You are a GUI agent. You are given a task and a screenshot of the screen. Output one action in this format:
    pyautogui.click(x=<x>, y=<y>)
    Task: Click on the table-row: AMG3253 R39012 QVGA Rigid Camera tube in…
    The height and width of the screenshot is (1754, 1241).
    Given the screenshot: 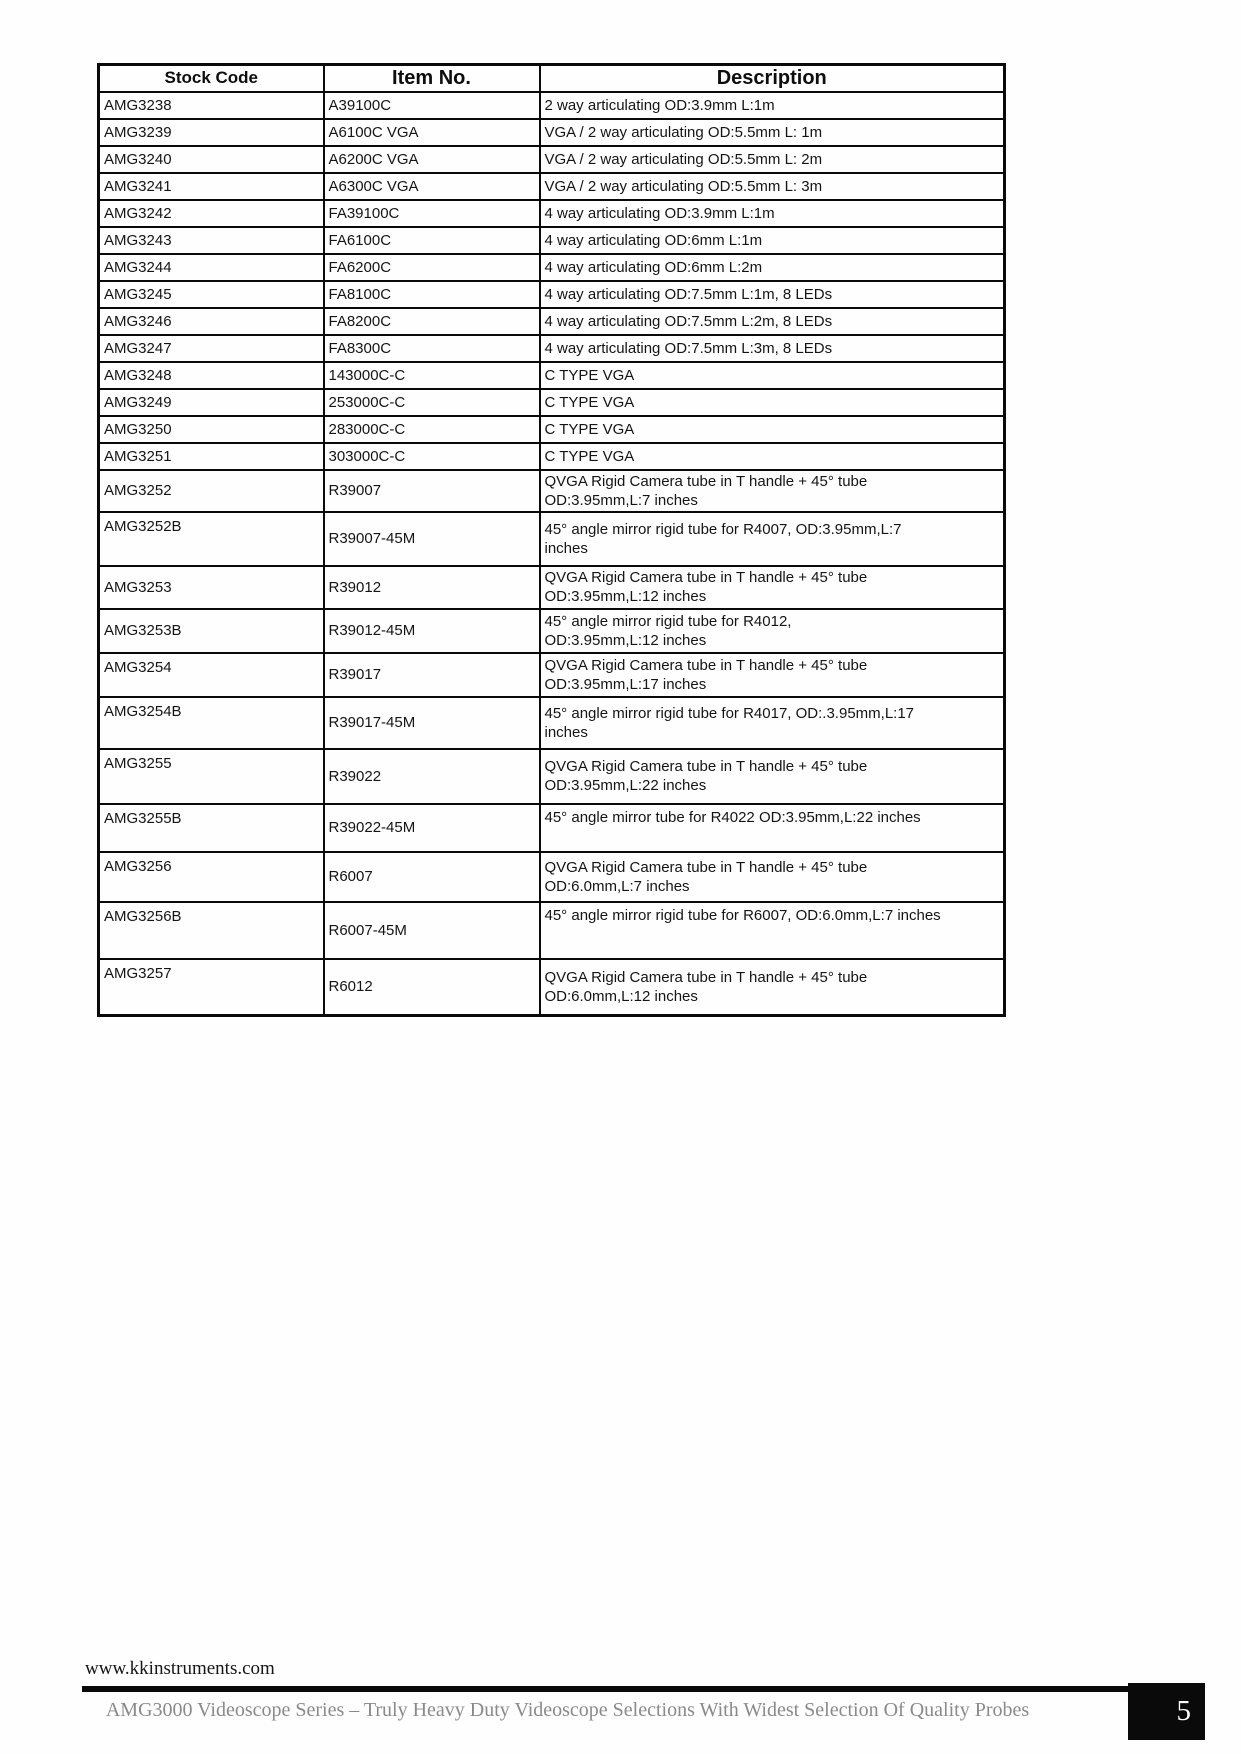 What is the action you would take?
    pyautogui.click(x=551, y=587)
    